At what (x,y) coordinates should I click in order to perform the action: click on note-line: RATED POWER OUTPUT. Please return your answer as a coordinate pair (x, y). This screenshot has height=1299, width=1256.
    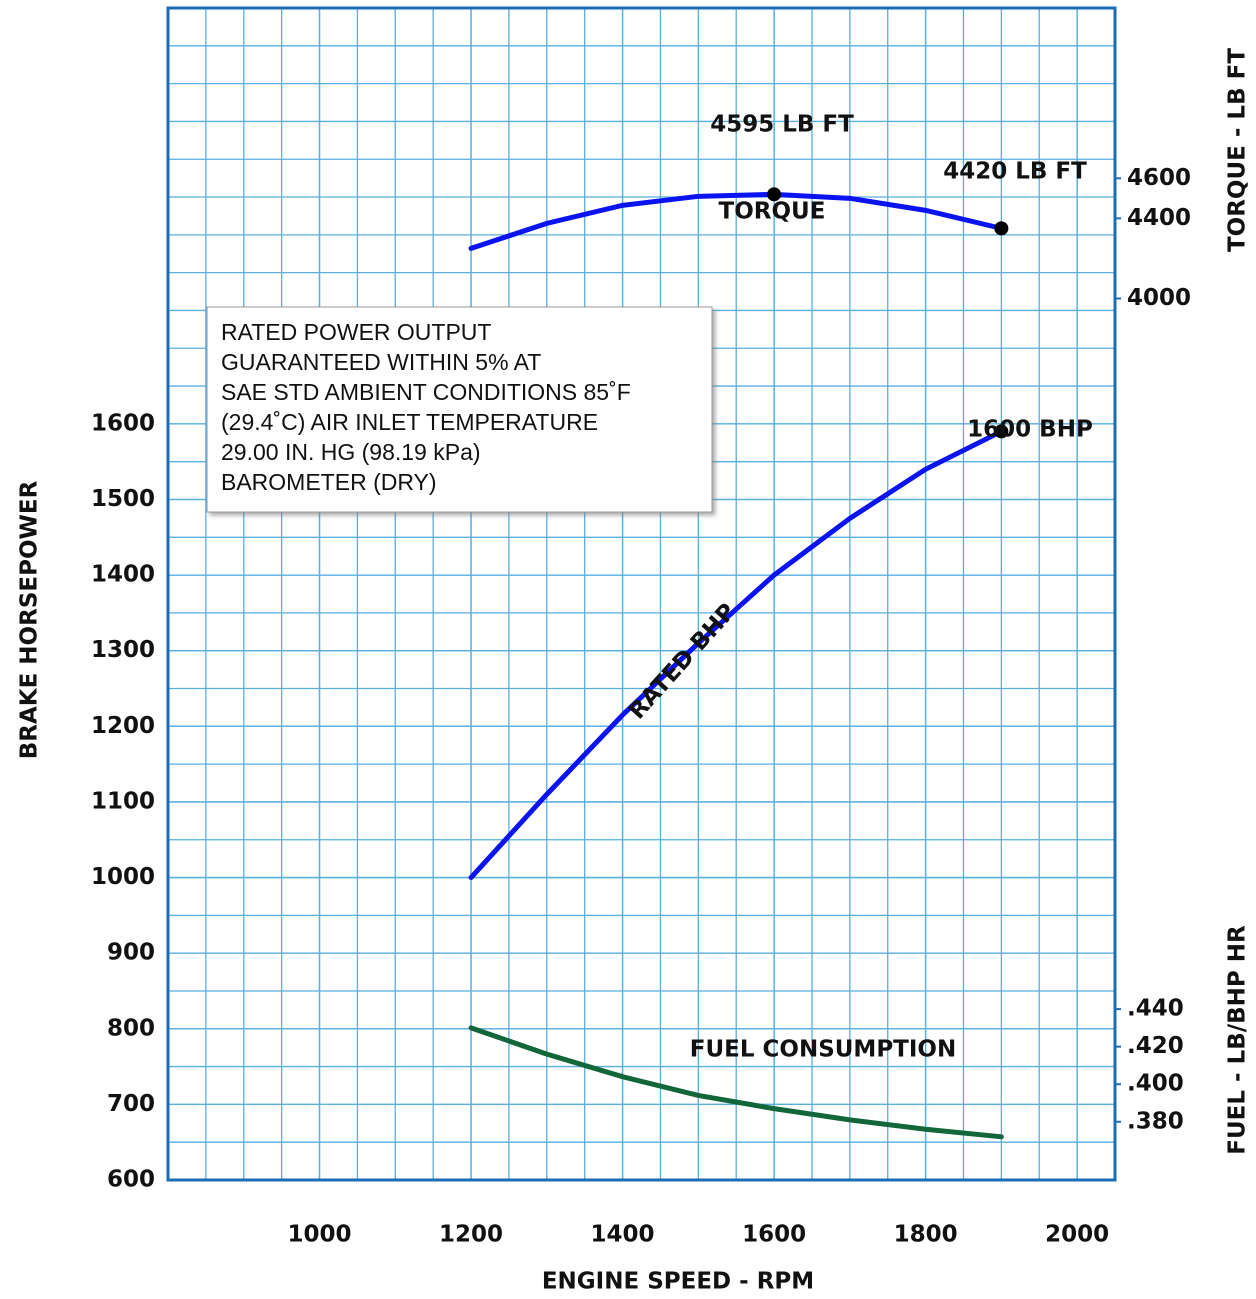
    Looking at the image, I should click on (356, 332).